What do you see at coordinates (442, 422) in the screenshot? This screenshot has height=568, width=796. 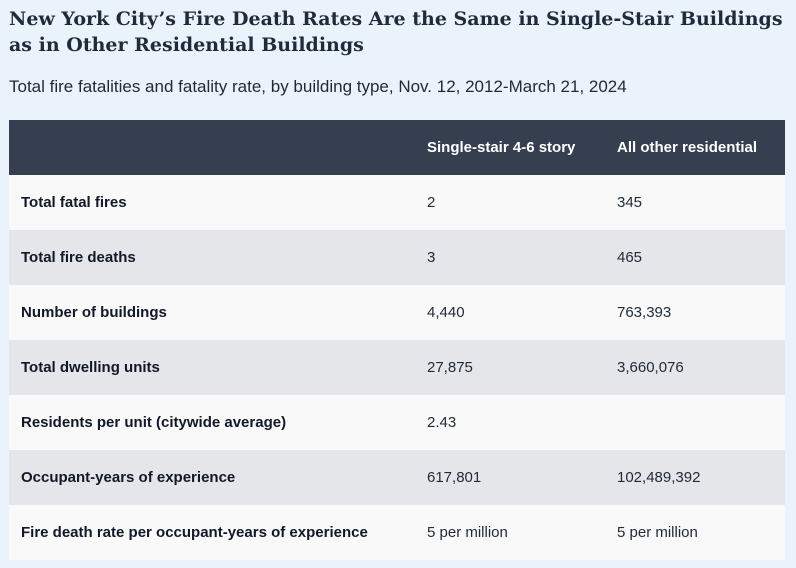 I see `cell-single-stair: 2.43` at bounding box center [442, 422].